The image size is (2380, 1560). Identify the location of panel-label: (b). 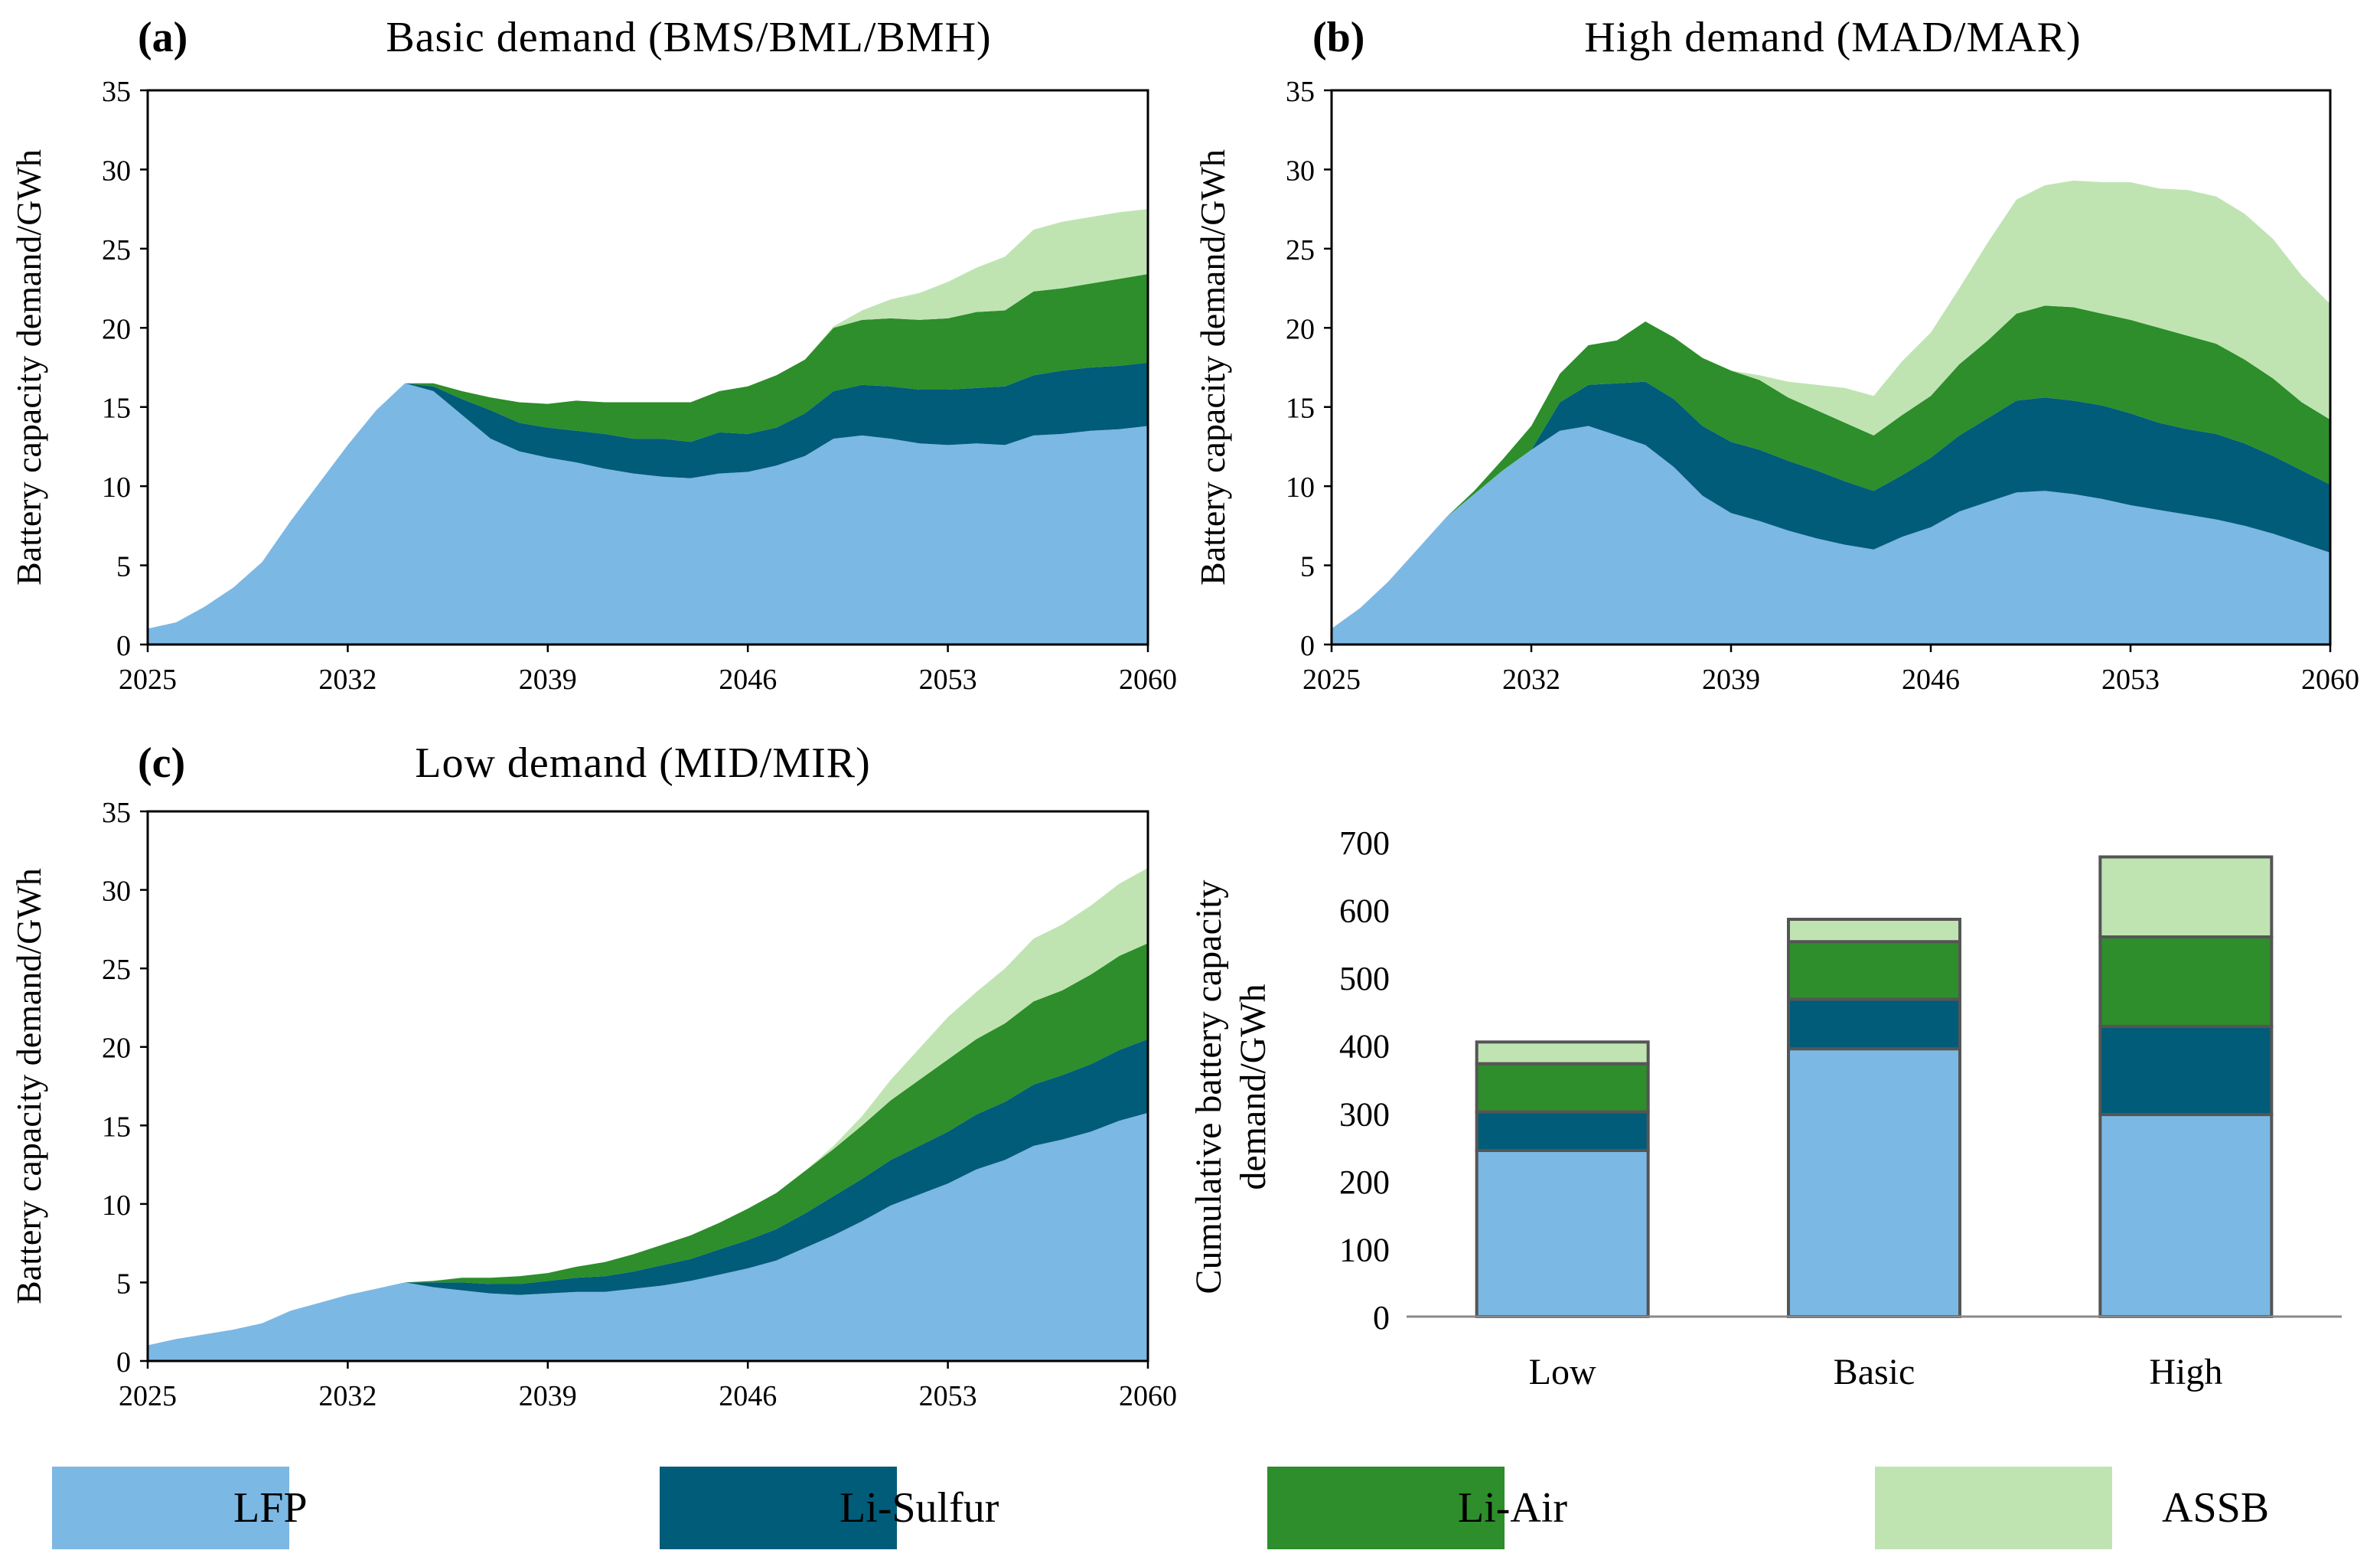
(1338, 37).